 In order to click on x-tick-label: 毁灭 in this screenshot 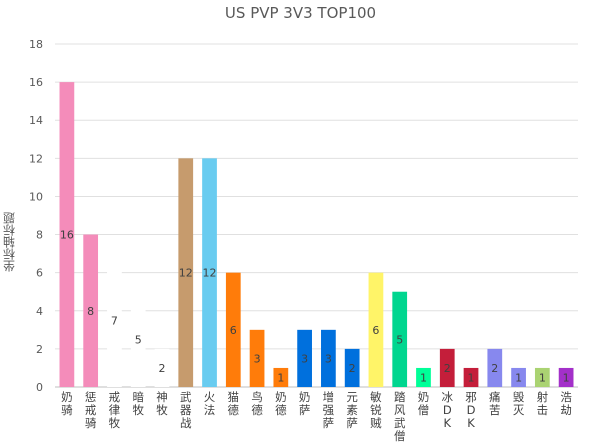, I will do `click(519, 403)`.